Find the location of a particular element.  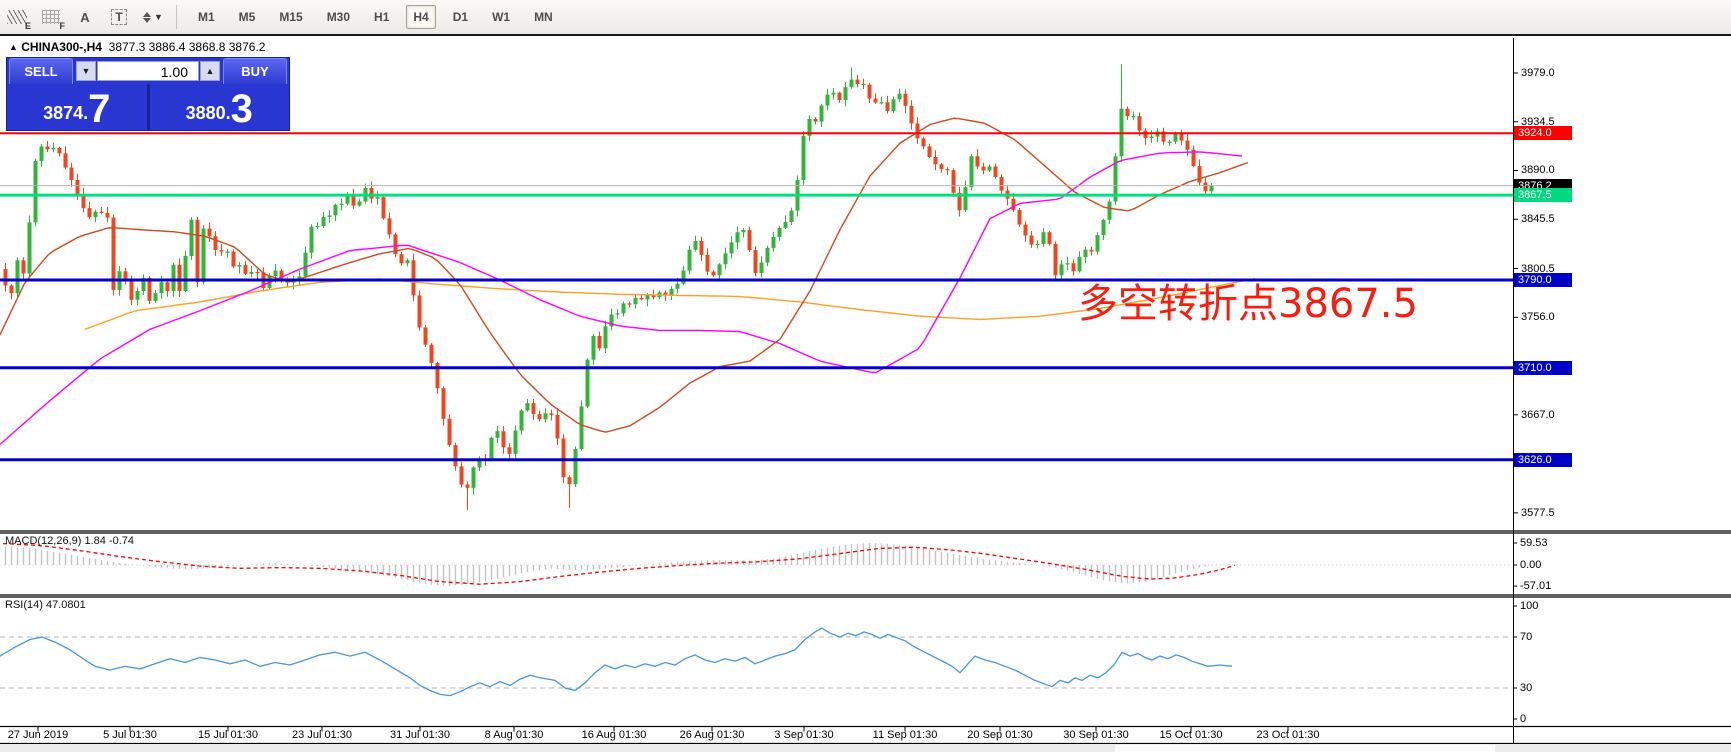

status-segment is located at coordinates (1305, 748).